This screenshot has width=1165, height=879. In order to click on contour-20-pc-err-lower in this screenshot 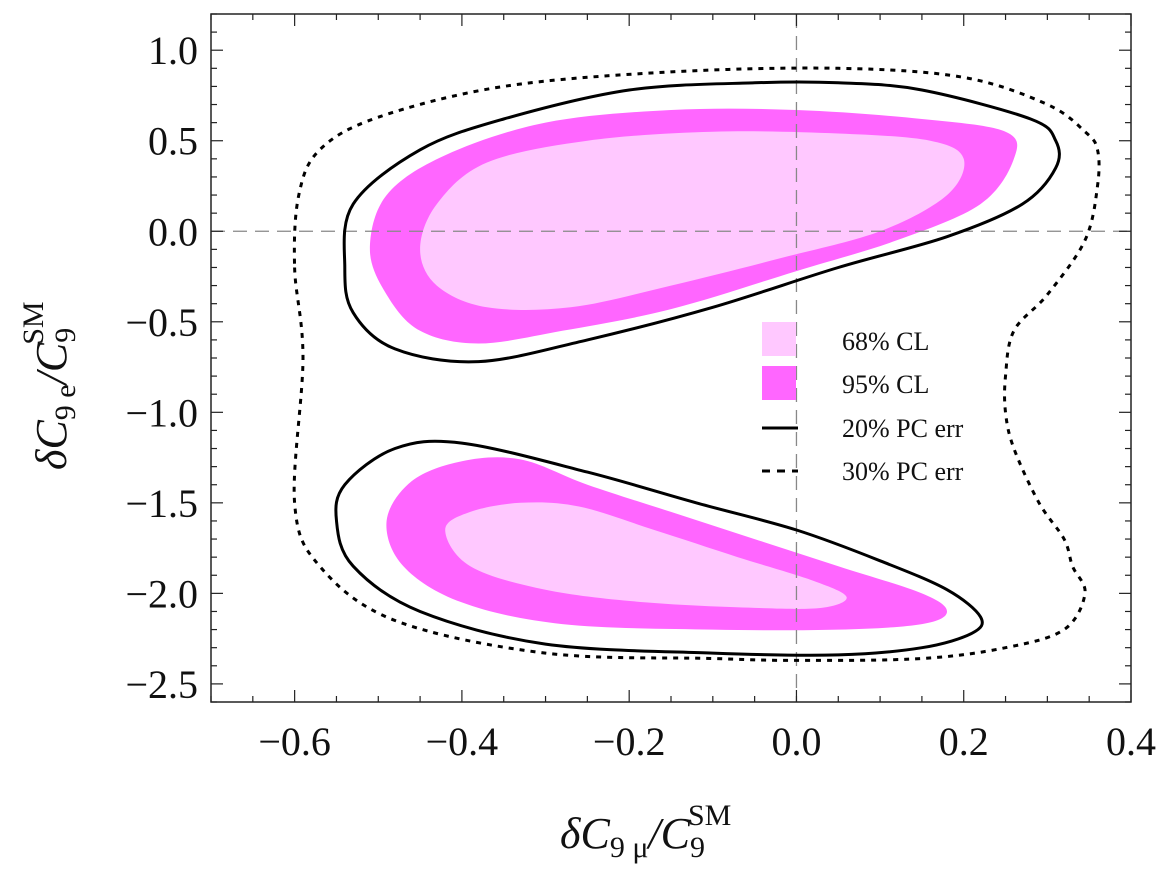, I will do `click(659, 548)`.